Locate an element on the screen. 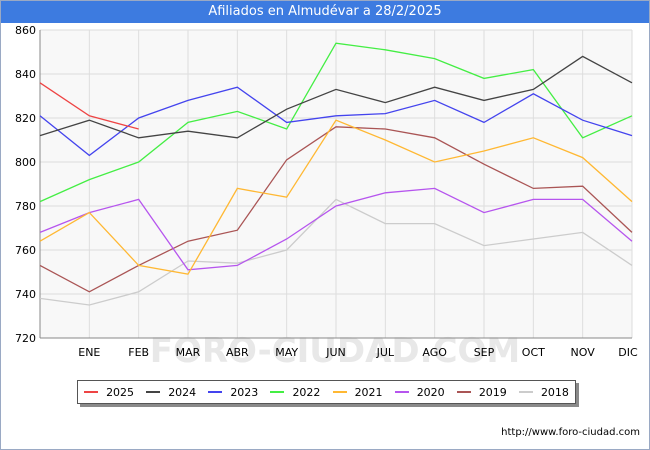 The image size is (650, 450). legend-label: 2019 is located at coordinates (492, 392).